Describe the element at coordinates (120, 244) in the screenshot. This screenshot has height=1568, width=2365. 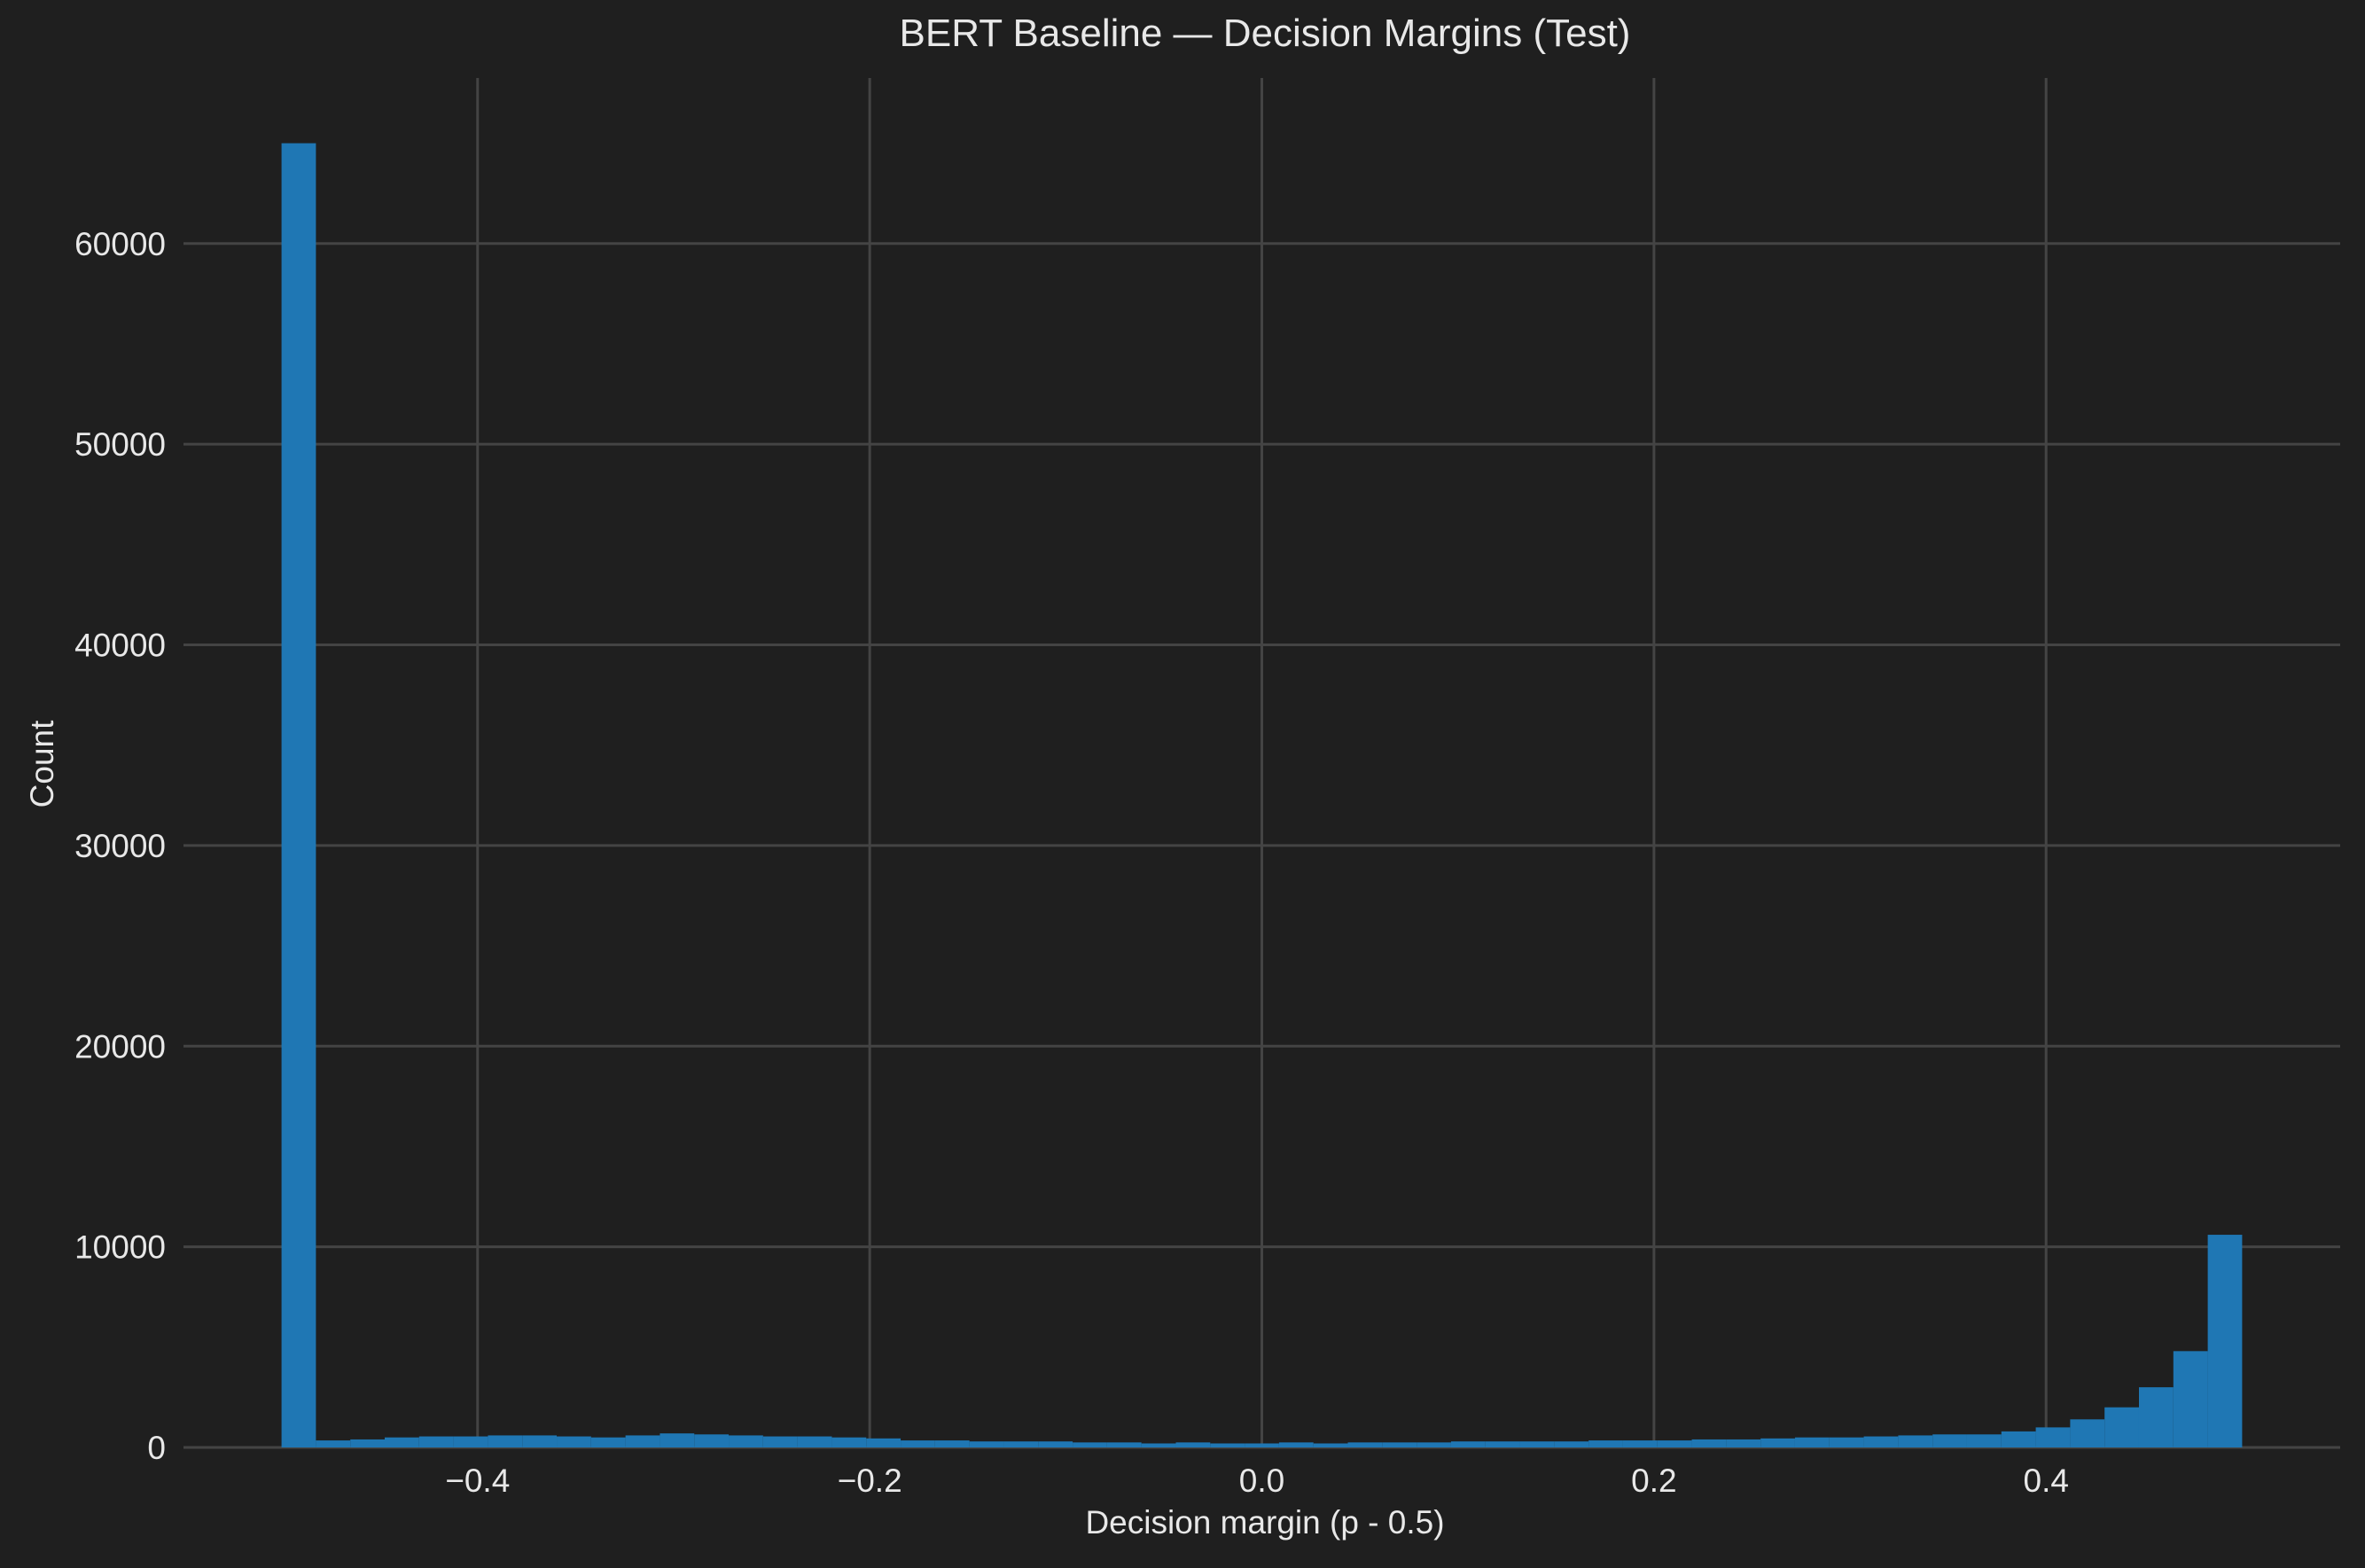
I see `y-tick-label: 60000` at that location.